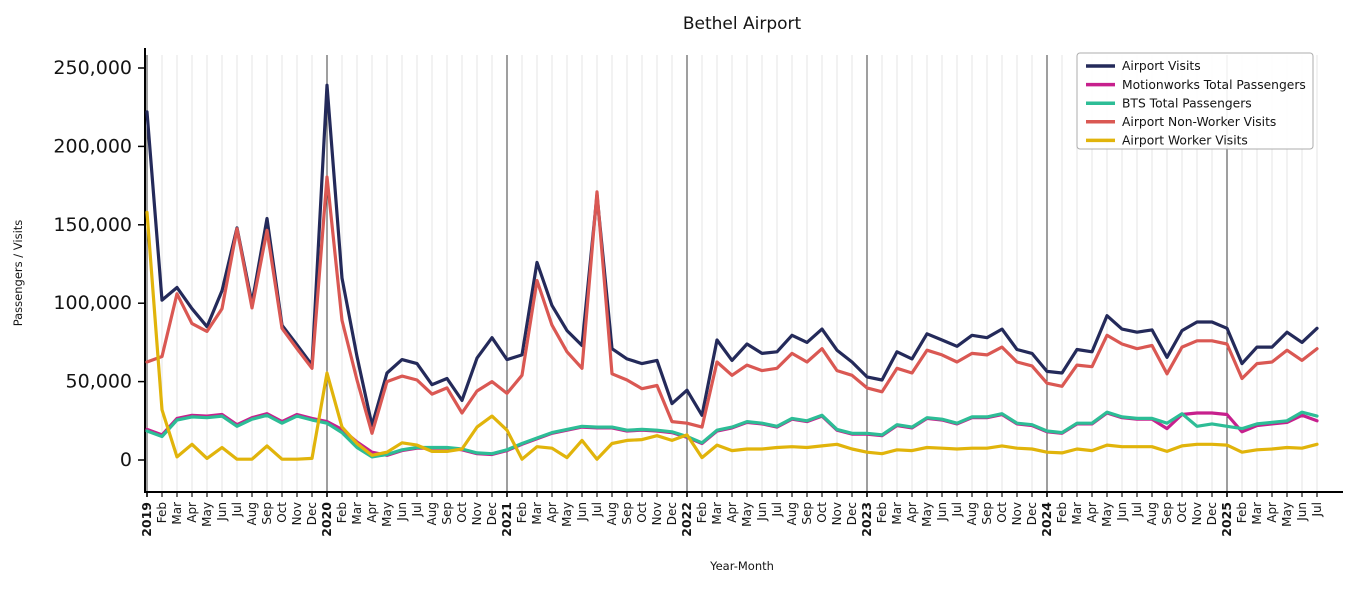 The height and width of the screenshot is (600, 1350). Describe the element at coordinates (92, 68) in the screenshot. I see `y-tick-label: 250,000` at that location.